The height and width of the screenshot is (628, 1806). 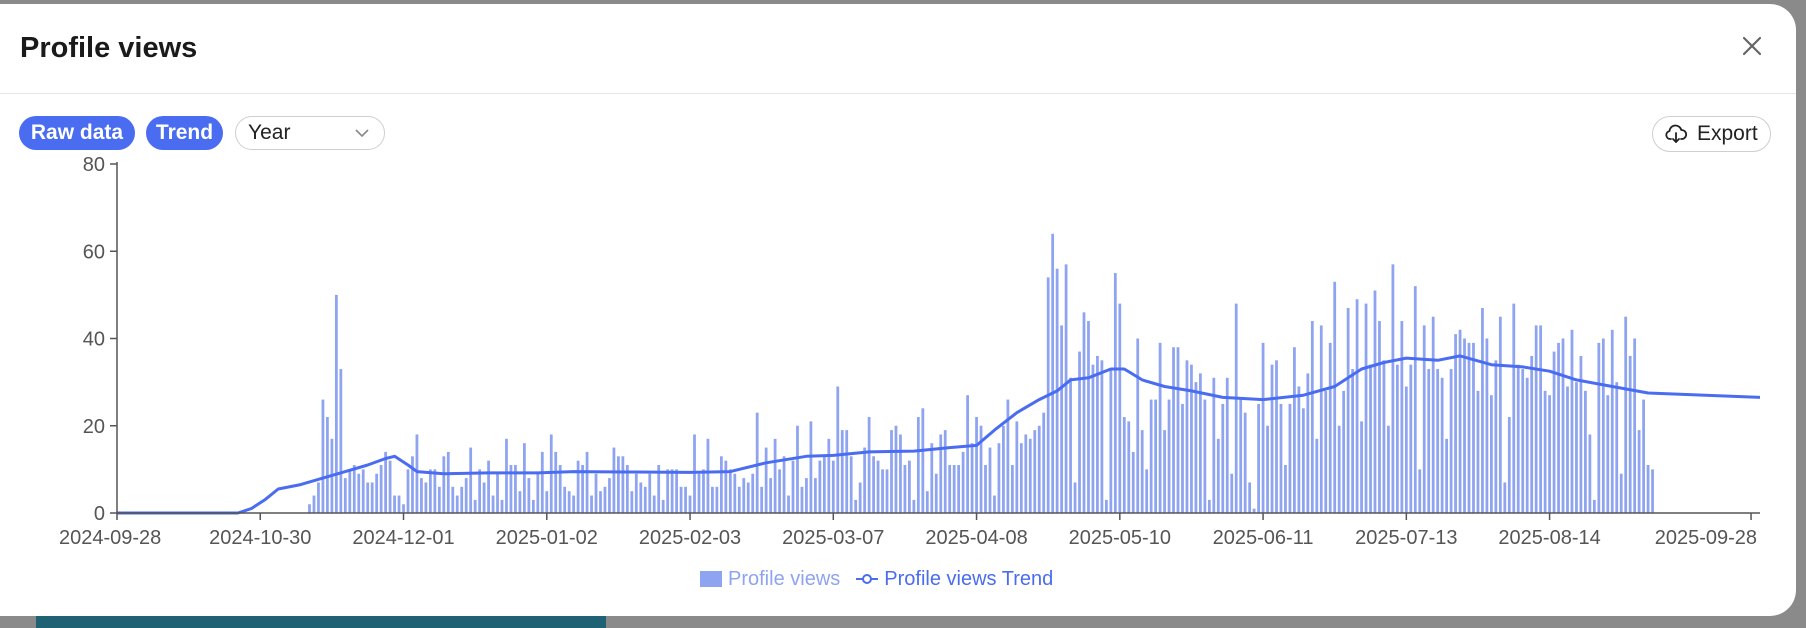 What do you see at coordinates (784, 578) in the screenshot?
I see `legend-label-profile-views: Profile views` at bounding box center [784, 578].